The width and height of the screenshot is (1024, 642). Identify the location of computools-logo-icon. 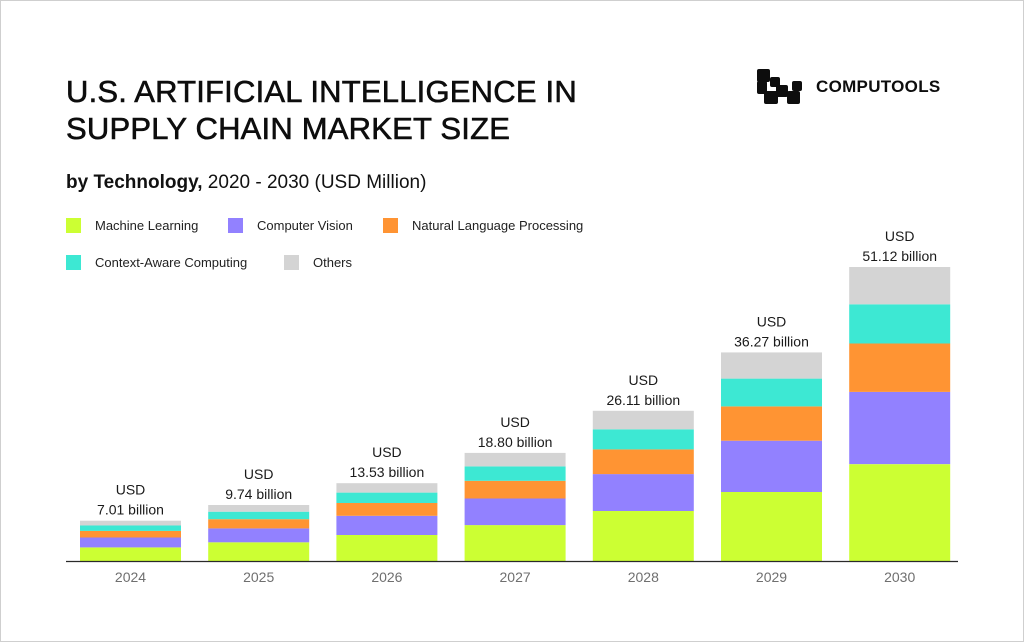
(779, 86).